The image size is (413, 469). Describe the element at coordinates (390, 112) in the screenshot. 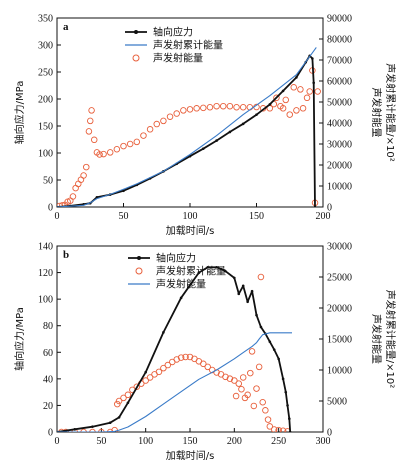

I see `y-right-axis-label-line2: 声发射累计能量/×10²` at that location.